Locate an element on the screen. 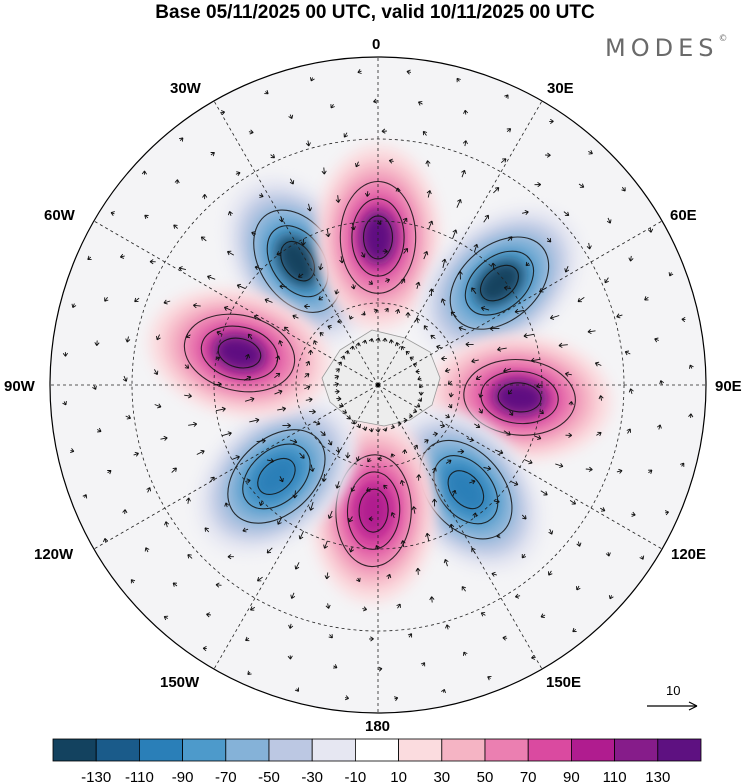  lon-label-90w: 90W is located at coordinates (19, 386).